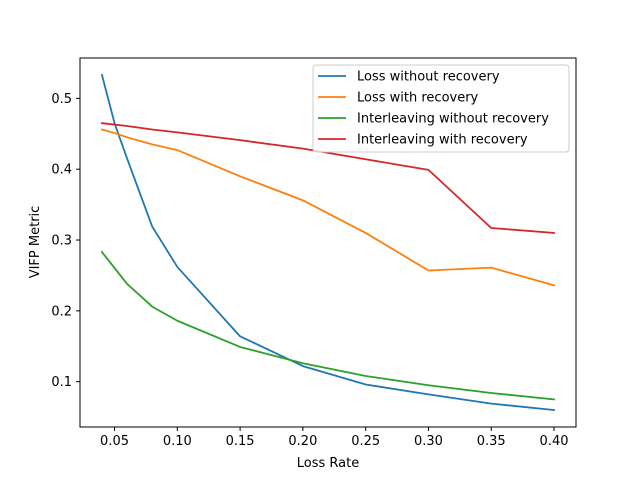  I want to click on x-tick-label: 0.25, so click(365, 441).